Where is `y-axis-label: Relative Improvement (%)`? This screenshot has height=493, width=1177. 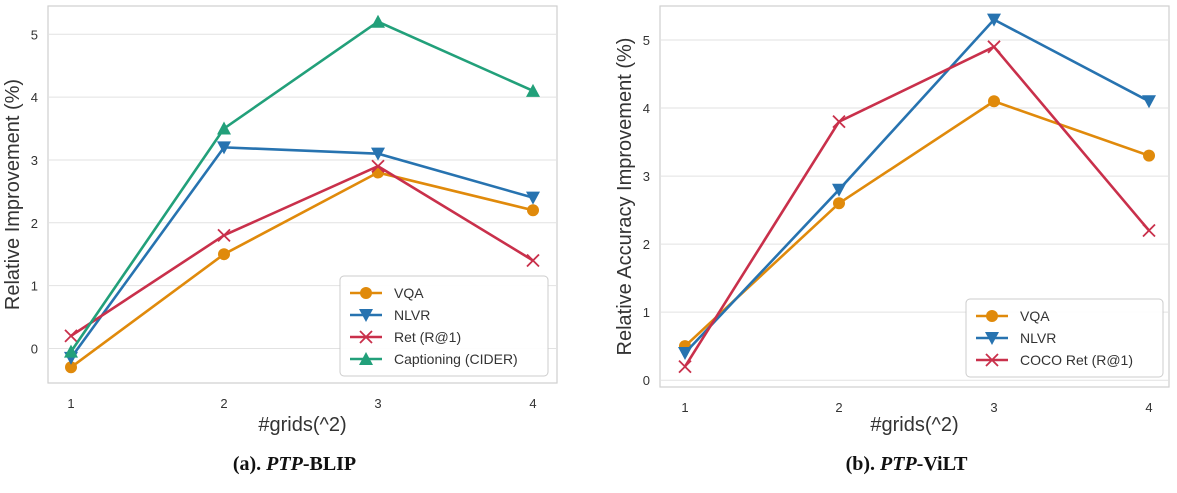 y-axis-label: Relative Improvement (%) is located at coordinates (13, 194).